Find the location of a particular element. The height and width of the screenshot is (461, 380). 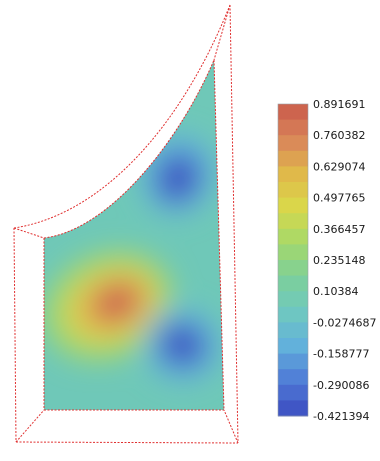

colorbar-tick-label: -0.290086 is located at coordinates (341, 385).